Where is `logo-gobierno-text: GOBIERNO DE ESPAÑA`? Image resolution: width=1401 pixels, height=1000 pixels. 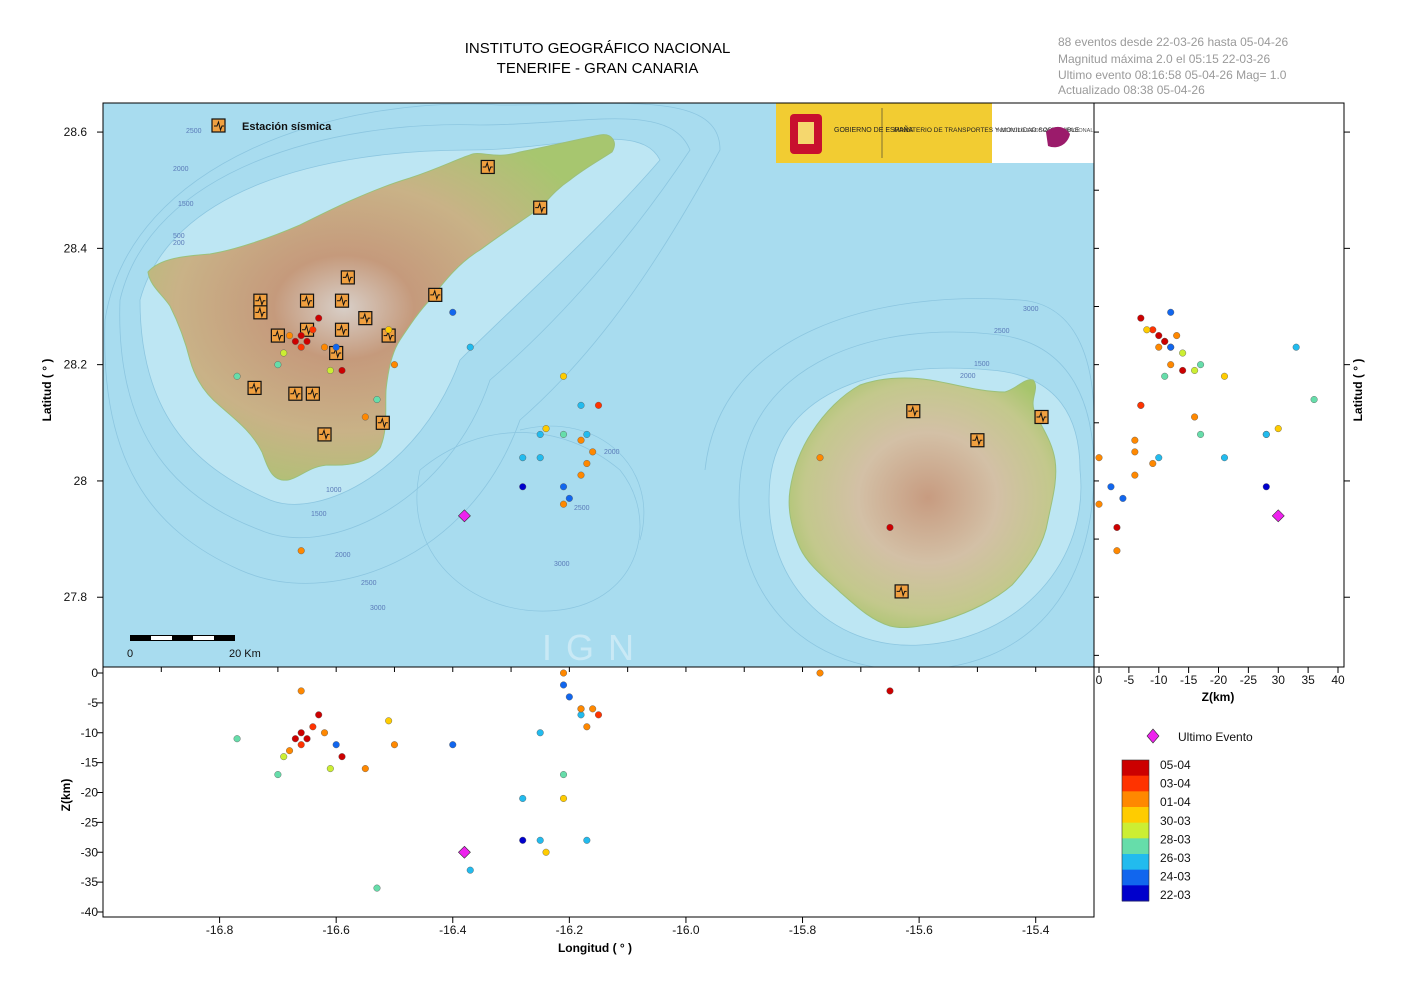
logo-gobierno-text: GOBIERNO DE ESPAÑA is located at coordinates (874, 129).